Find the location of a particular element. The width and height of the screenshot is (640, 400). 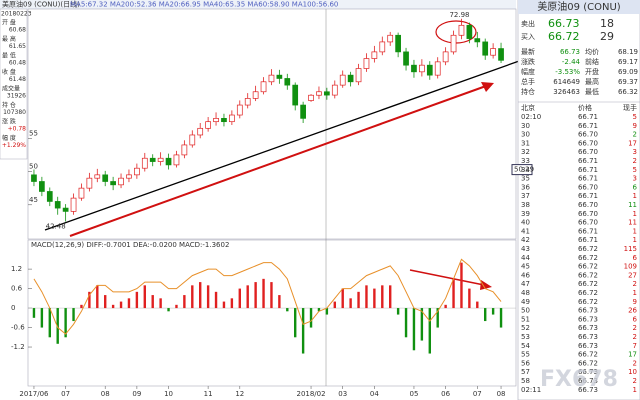

stat-value: 326463 is located at coordinates (566, 92).